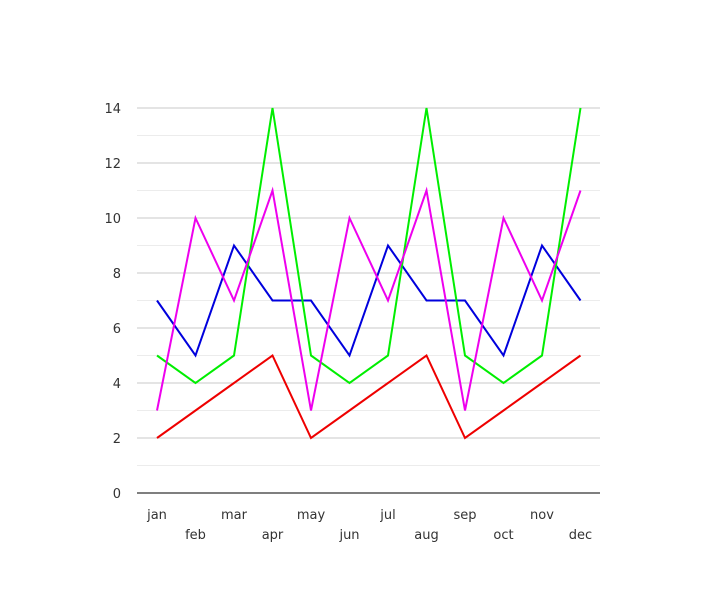  Describe the element at coordinates (348, 535) in the screenshot. I see `x-tick-label: jun` at that location.